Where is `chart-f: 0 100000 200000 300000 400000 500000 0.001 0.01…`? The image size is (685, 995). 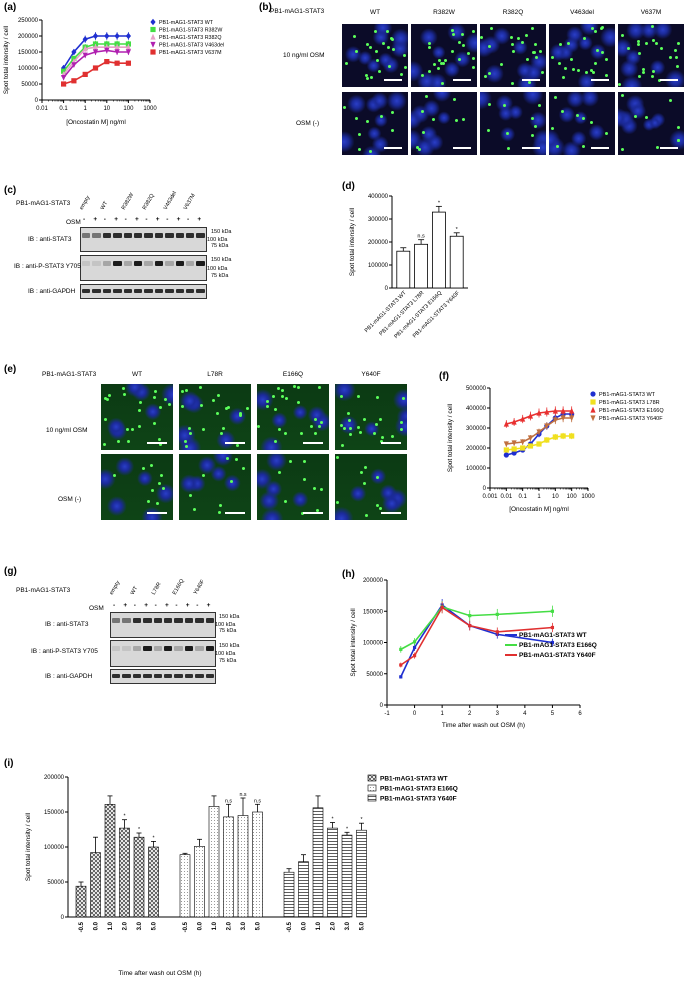
chart-f: 0 100000 200000 300000 400000 500000 0.001 0.01… is located at coordinates (555, 449).